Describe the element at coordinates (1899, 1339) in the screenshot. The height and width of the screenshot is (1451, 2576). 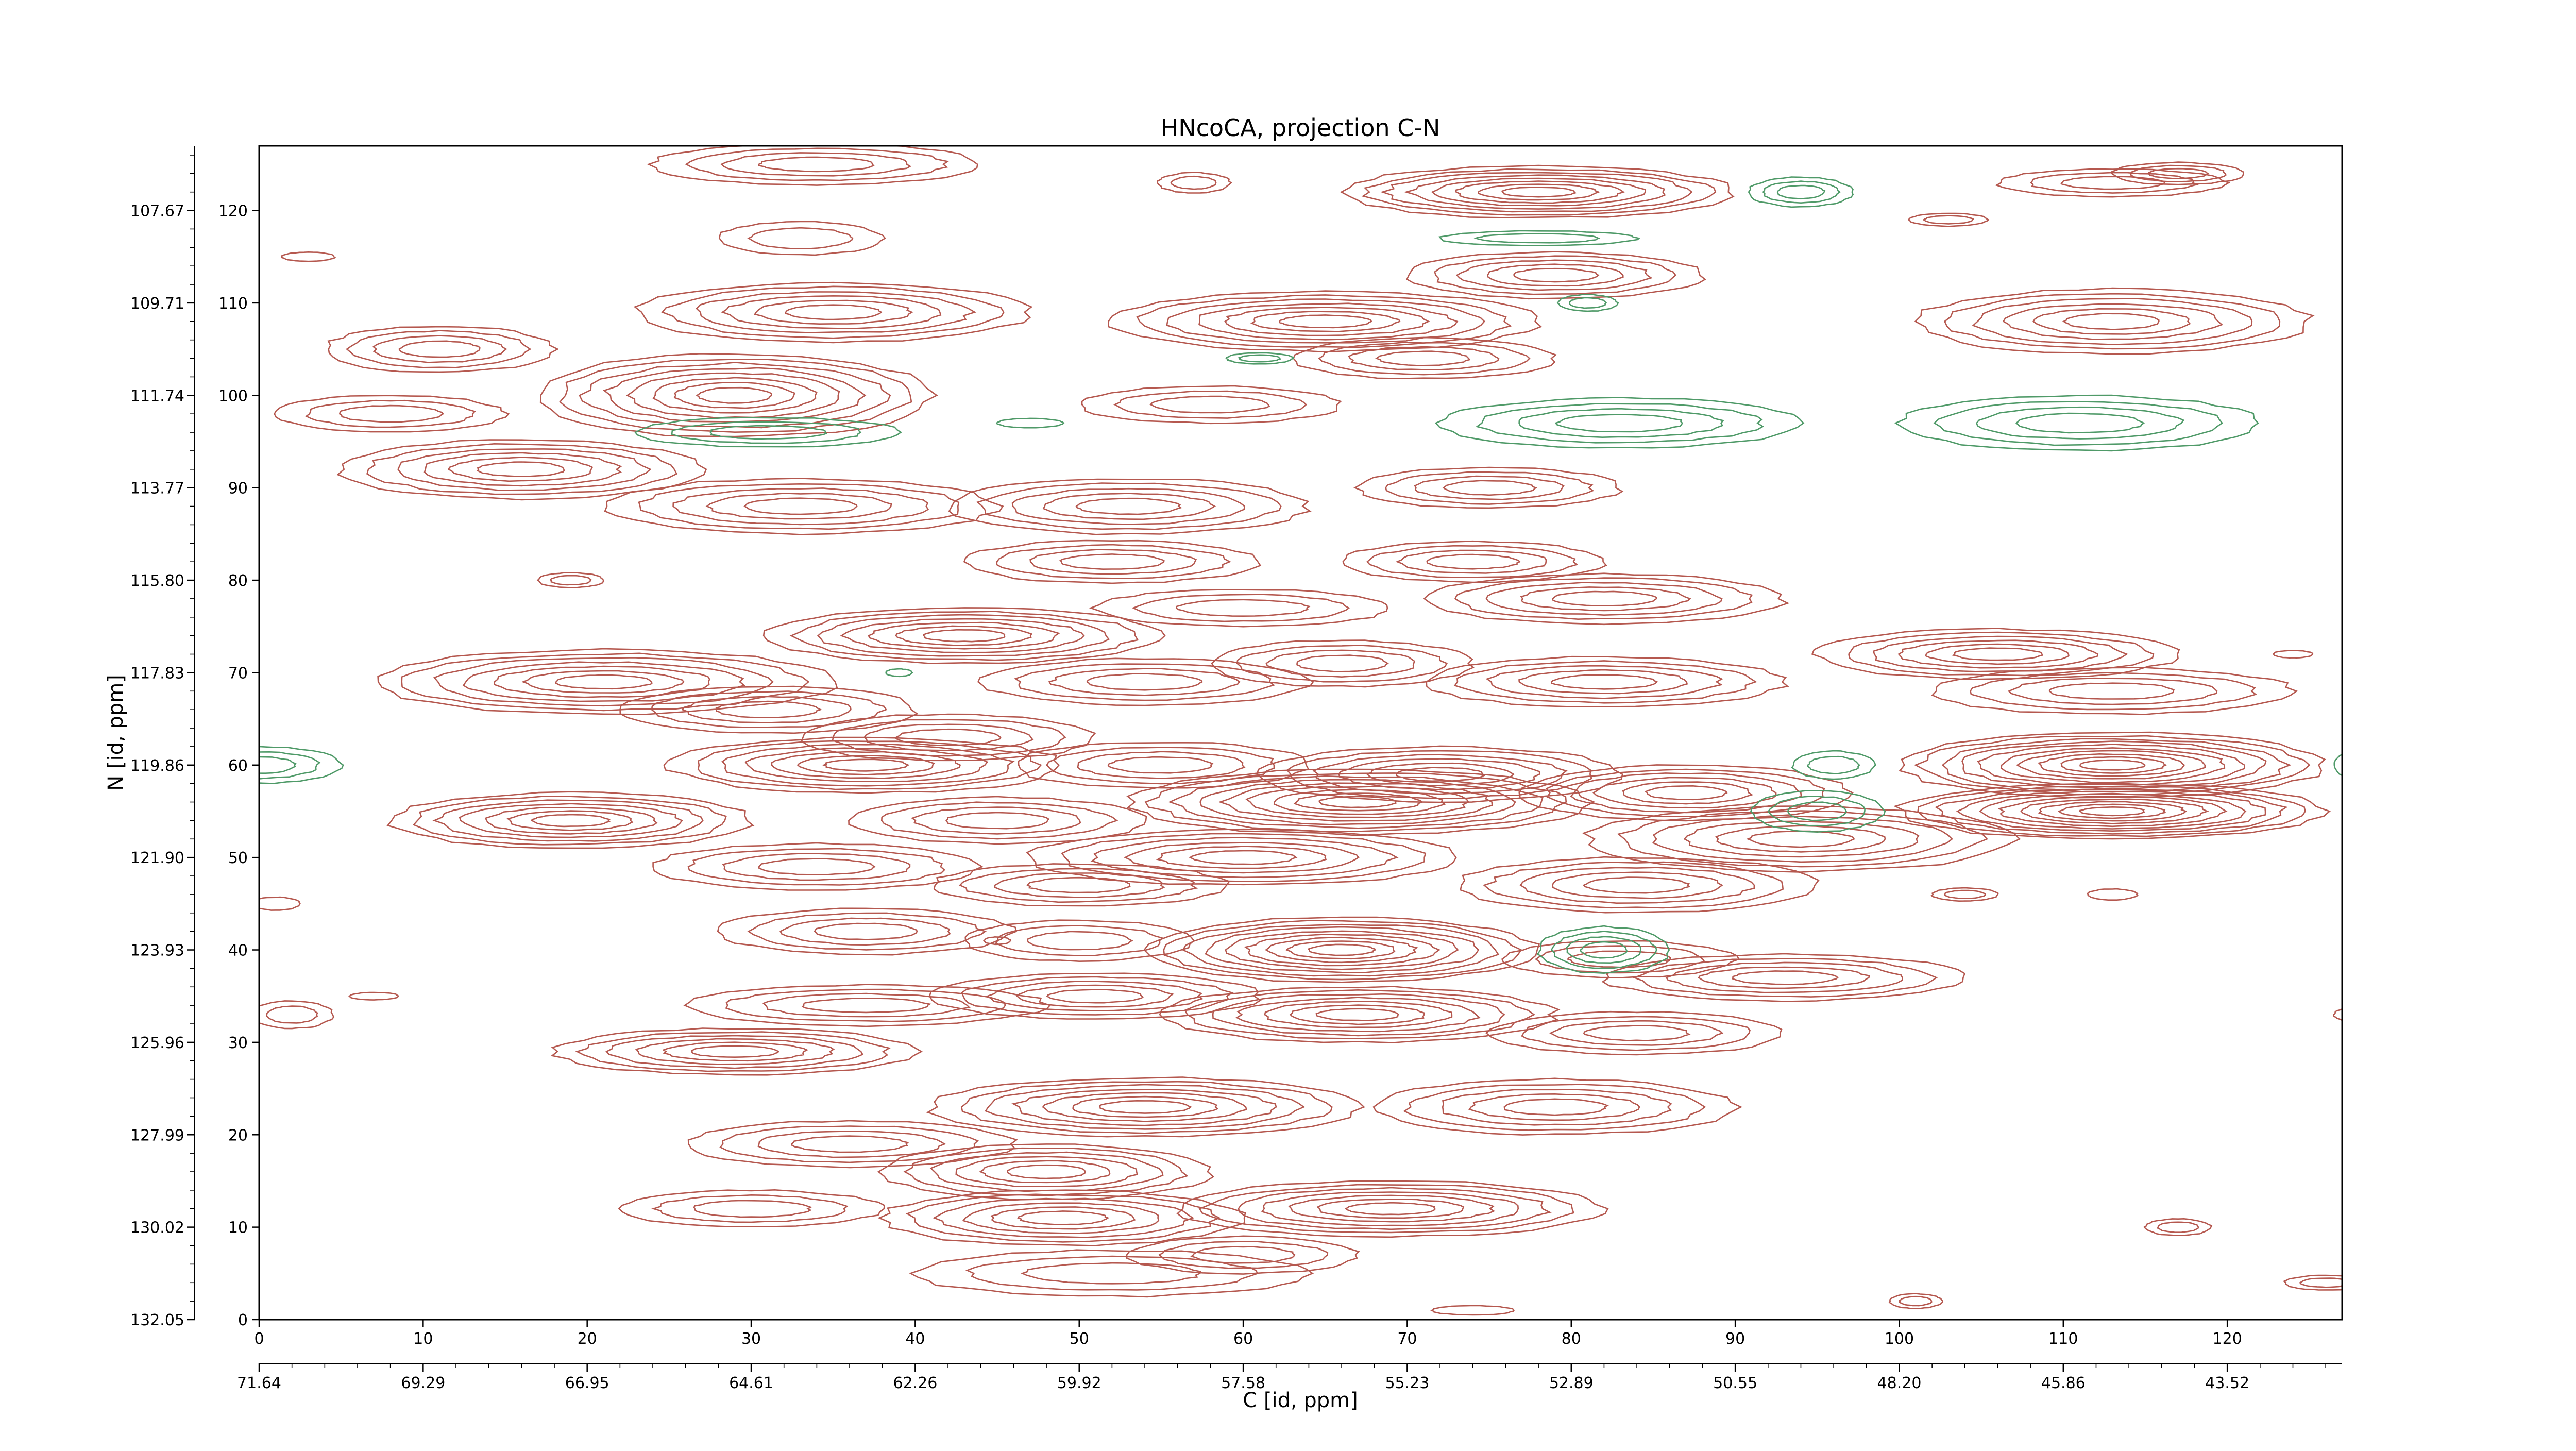
I see `x-index-tick-label: 100` at that location.